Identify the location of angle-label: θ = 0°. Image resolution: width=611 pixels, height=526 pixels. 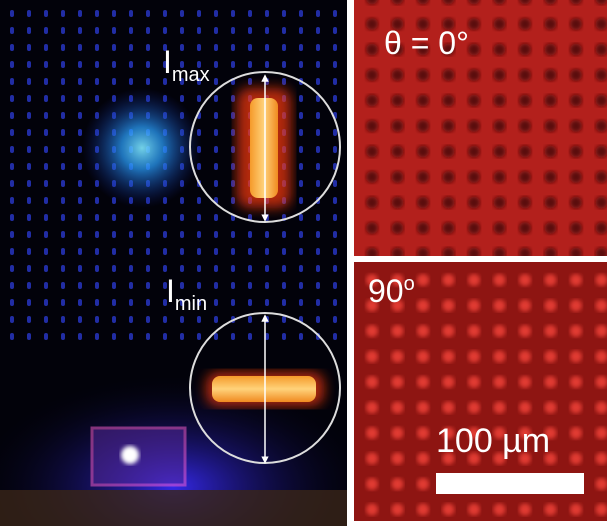
(426, 43).